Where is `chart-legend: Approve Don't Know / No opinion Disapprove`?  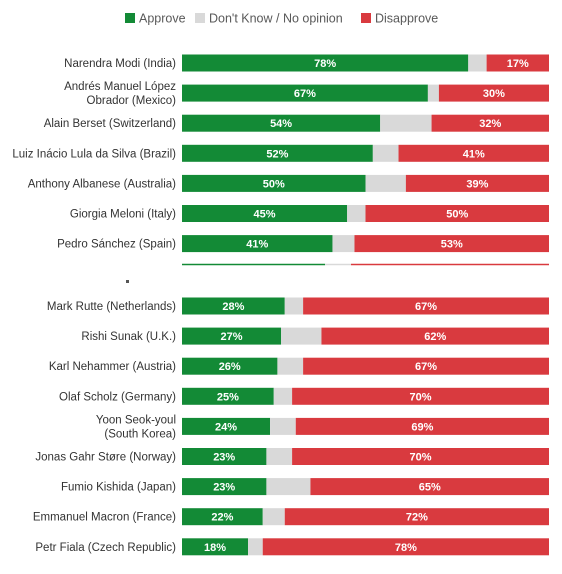
chart-legend: Approve Don't Know / No opinion Disapprove is located at coordinates (281, 19).